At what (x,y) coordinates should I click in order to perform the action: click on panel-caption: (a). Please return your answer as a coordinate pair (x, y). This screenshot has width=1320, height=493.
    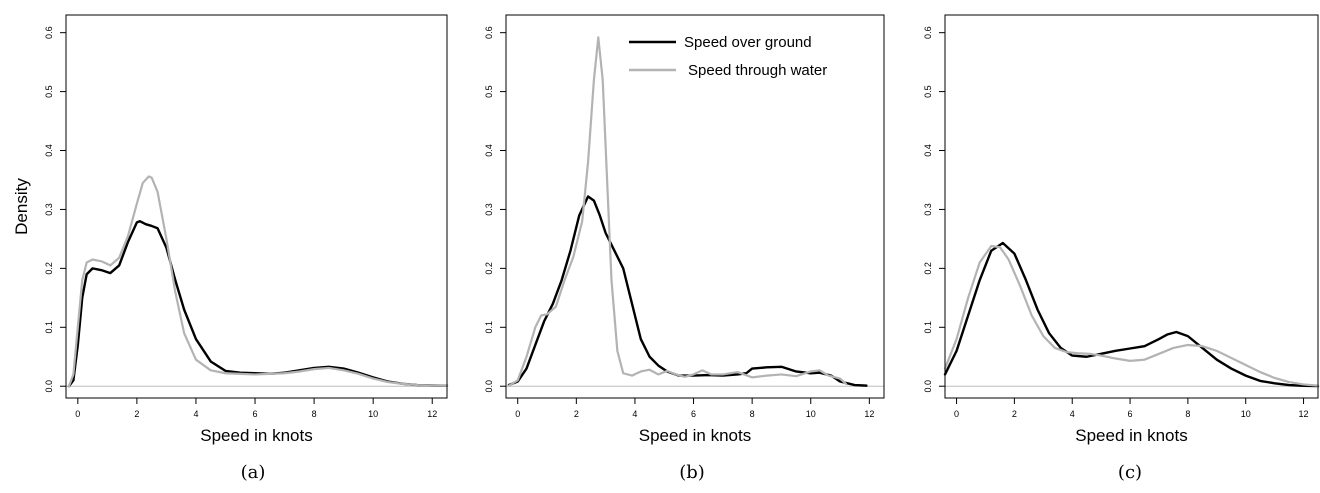
    Looking at the image, I should click on (253, 472).